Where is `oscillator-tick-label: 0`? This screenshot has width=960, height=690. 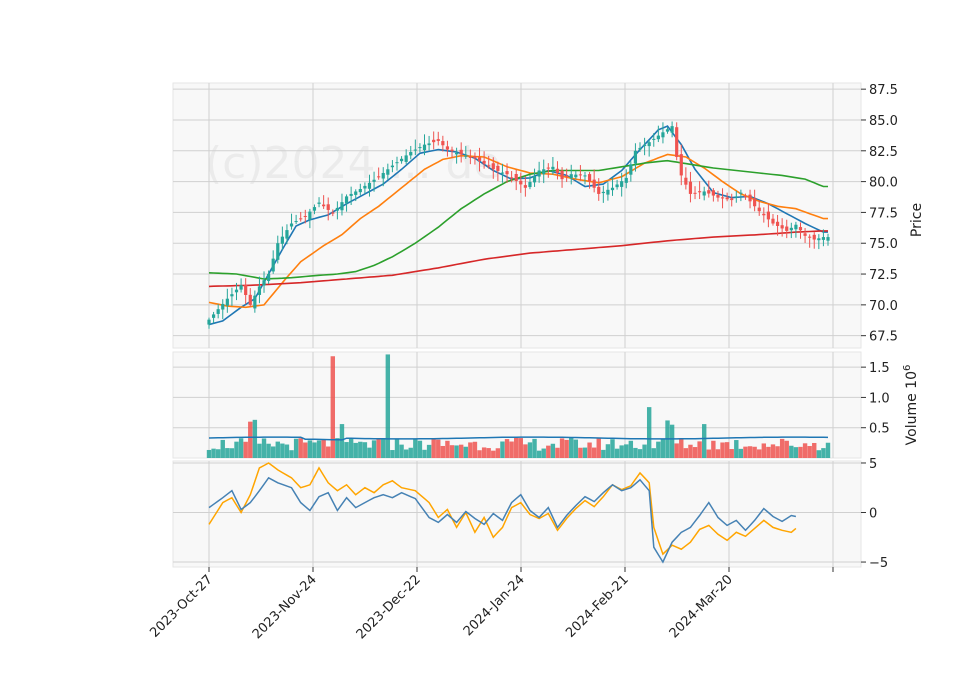 oscillator-tick-label: 0 is located at coordinates (873, 514).